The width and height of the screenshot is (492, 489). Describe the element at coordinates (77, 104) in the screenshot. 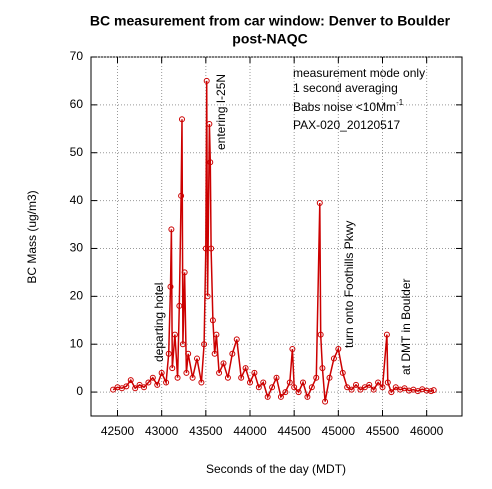

I see `y-tick-label: 60` at that location.